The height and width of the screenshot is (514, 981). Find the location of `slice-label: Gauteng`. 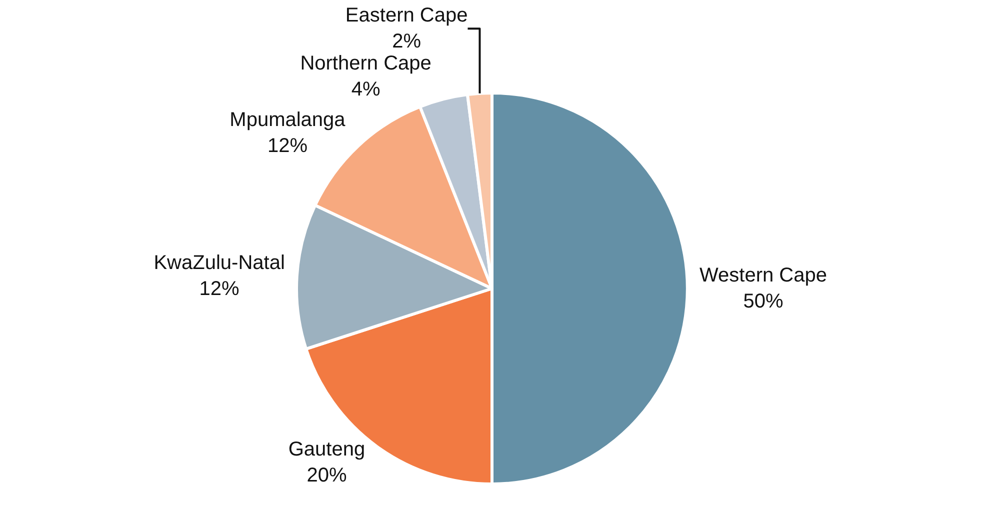

slice-label: Gauteng is located at coordinates (327, 449).